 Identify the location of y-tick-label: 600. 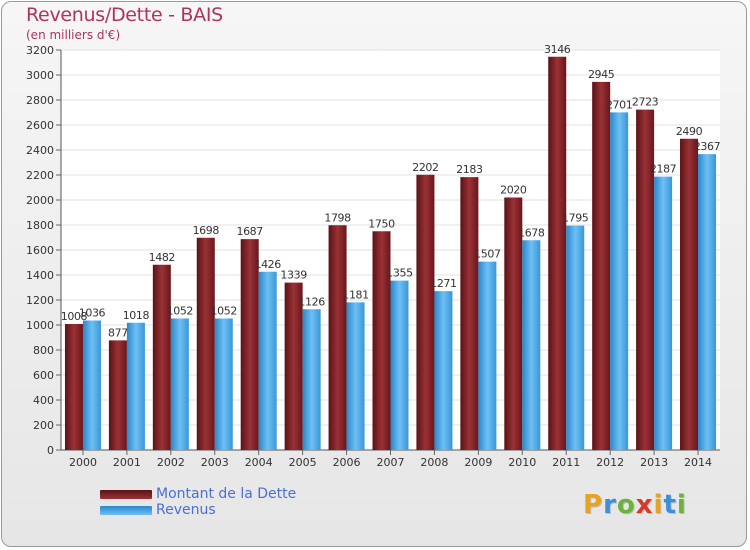
(43, 375).